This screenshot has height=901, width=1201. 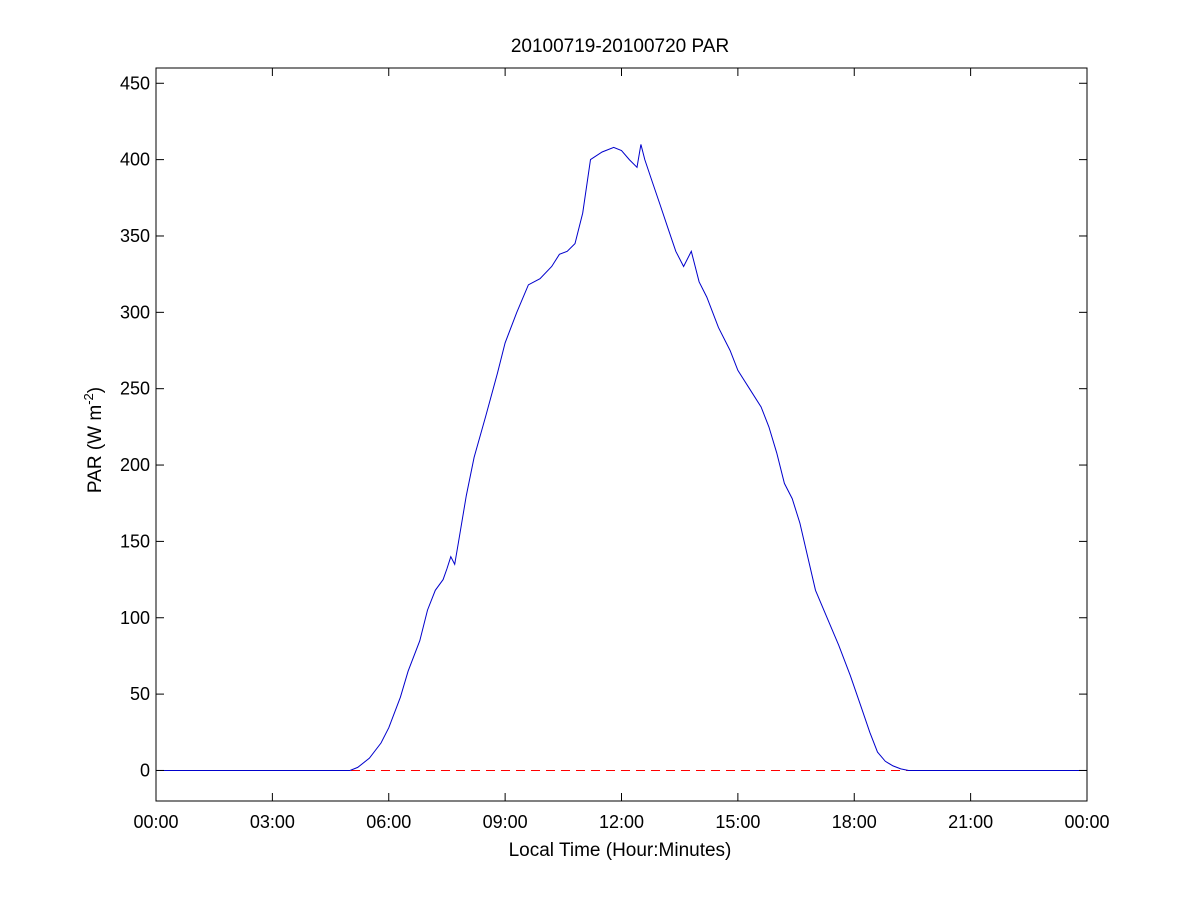 What do you see at coordinates (135, 312) in the screenshot?
I see `y-tick-label: 300` at bounding box center [135, 312].